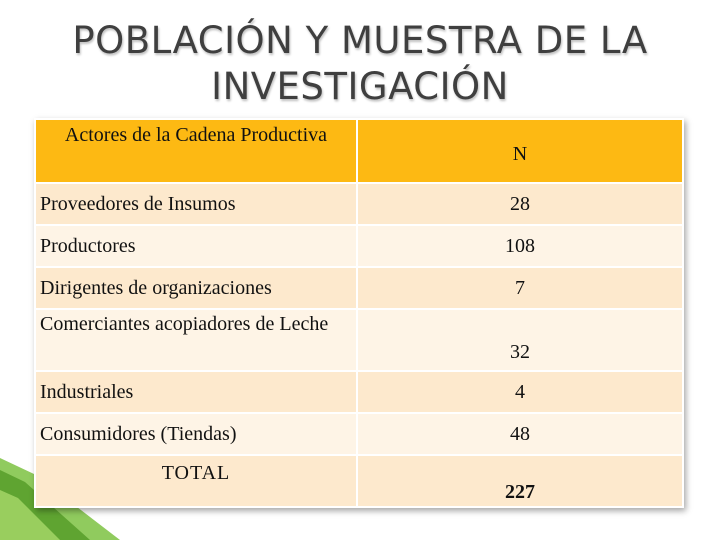 Image resolution: width=720 pixels, height=540 pixels. Describe the element at coordinates (520, 204) in the screenshot. I see `n-cell: 28` at that location.